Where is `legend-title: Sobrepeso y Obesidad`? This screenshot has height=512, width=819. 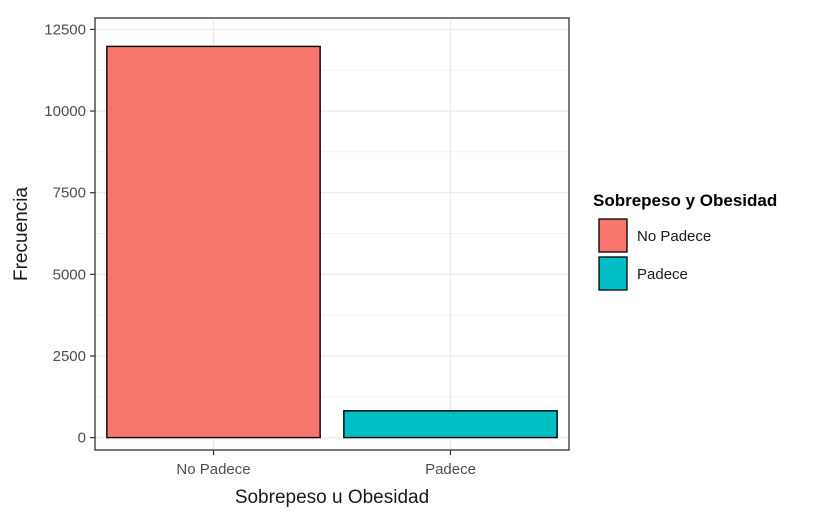 legend-title: Sobrepeso y Obesidad is located at coordinates (685, 200).